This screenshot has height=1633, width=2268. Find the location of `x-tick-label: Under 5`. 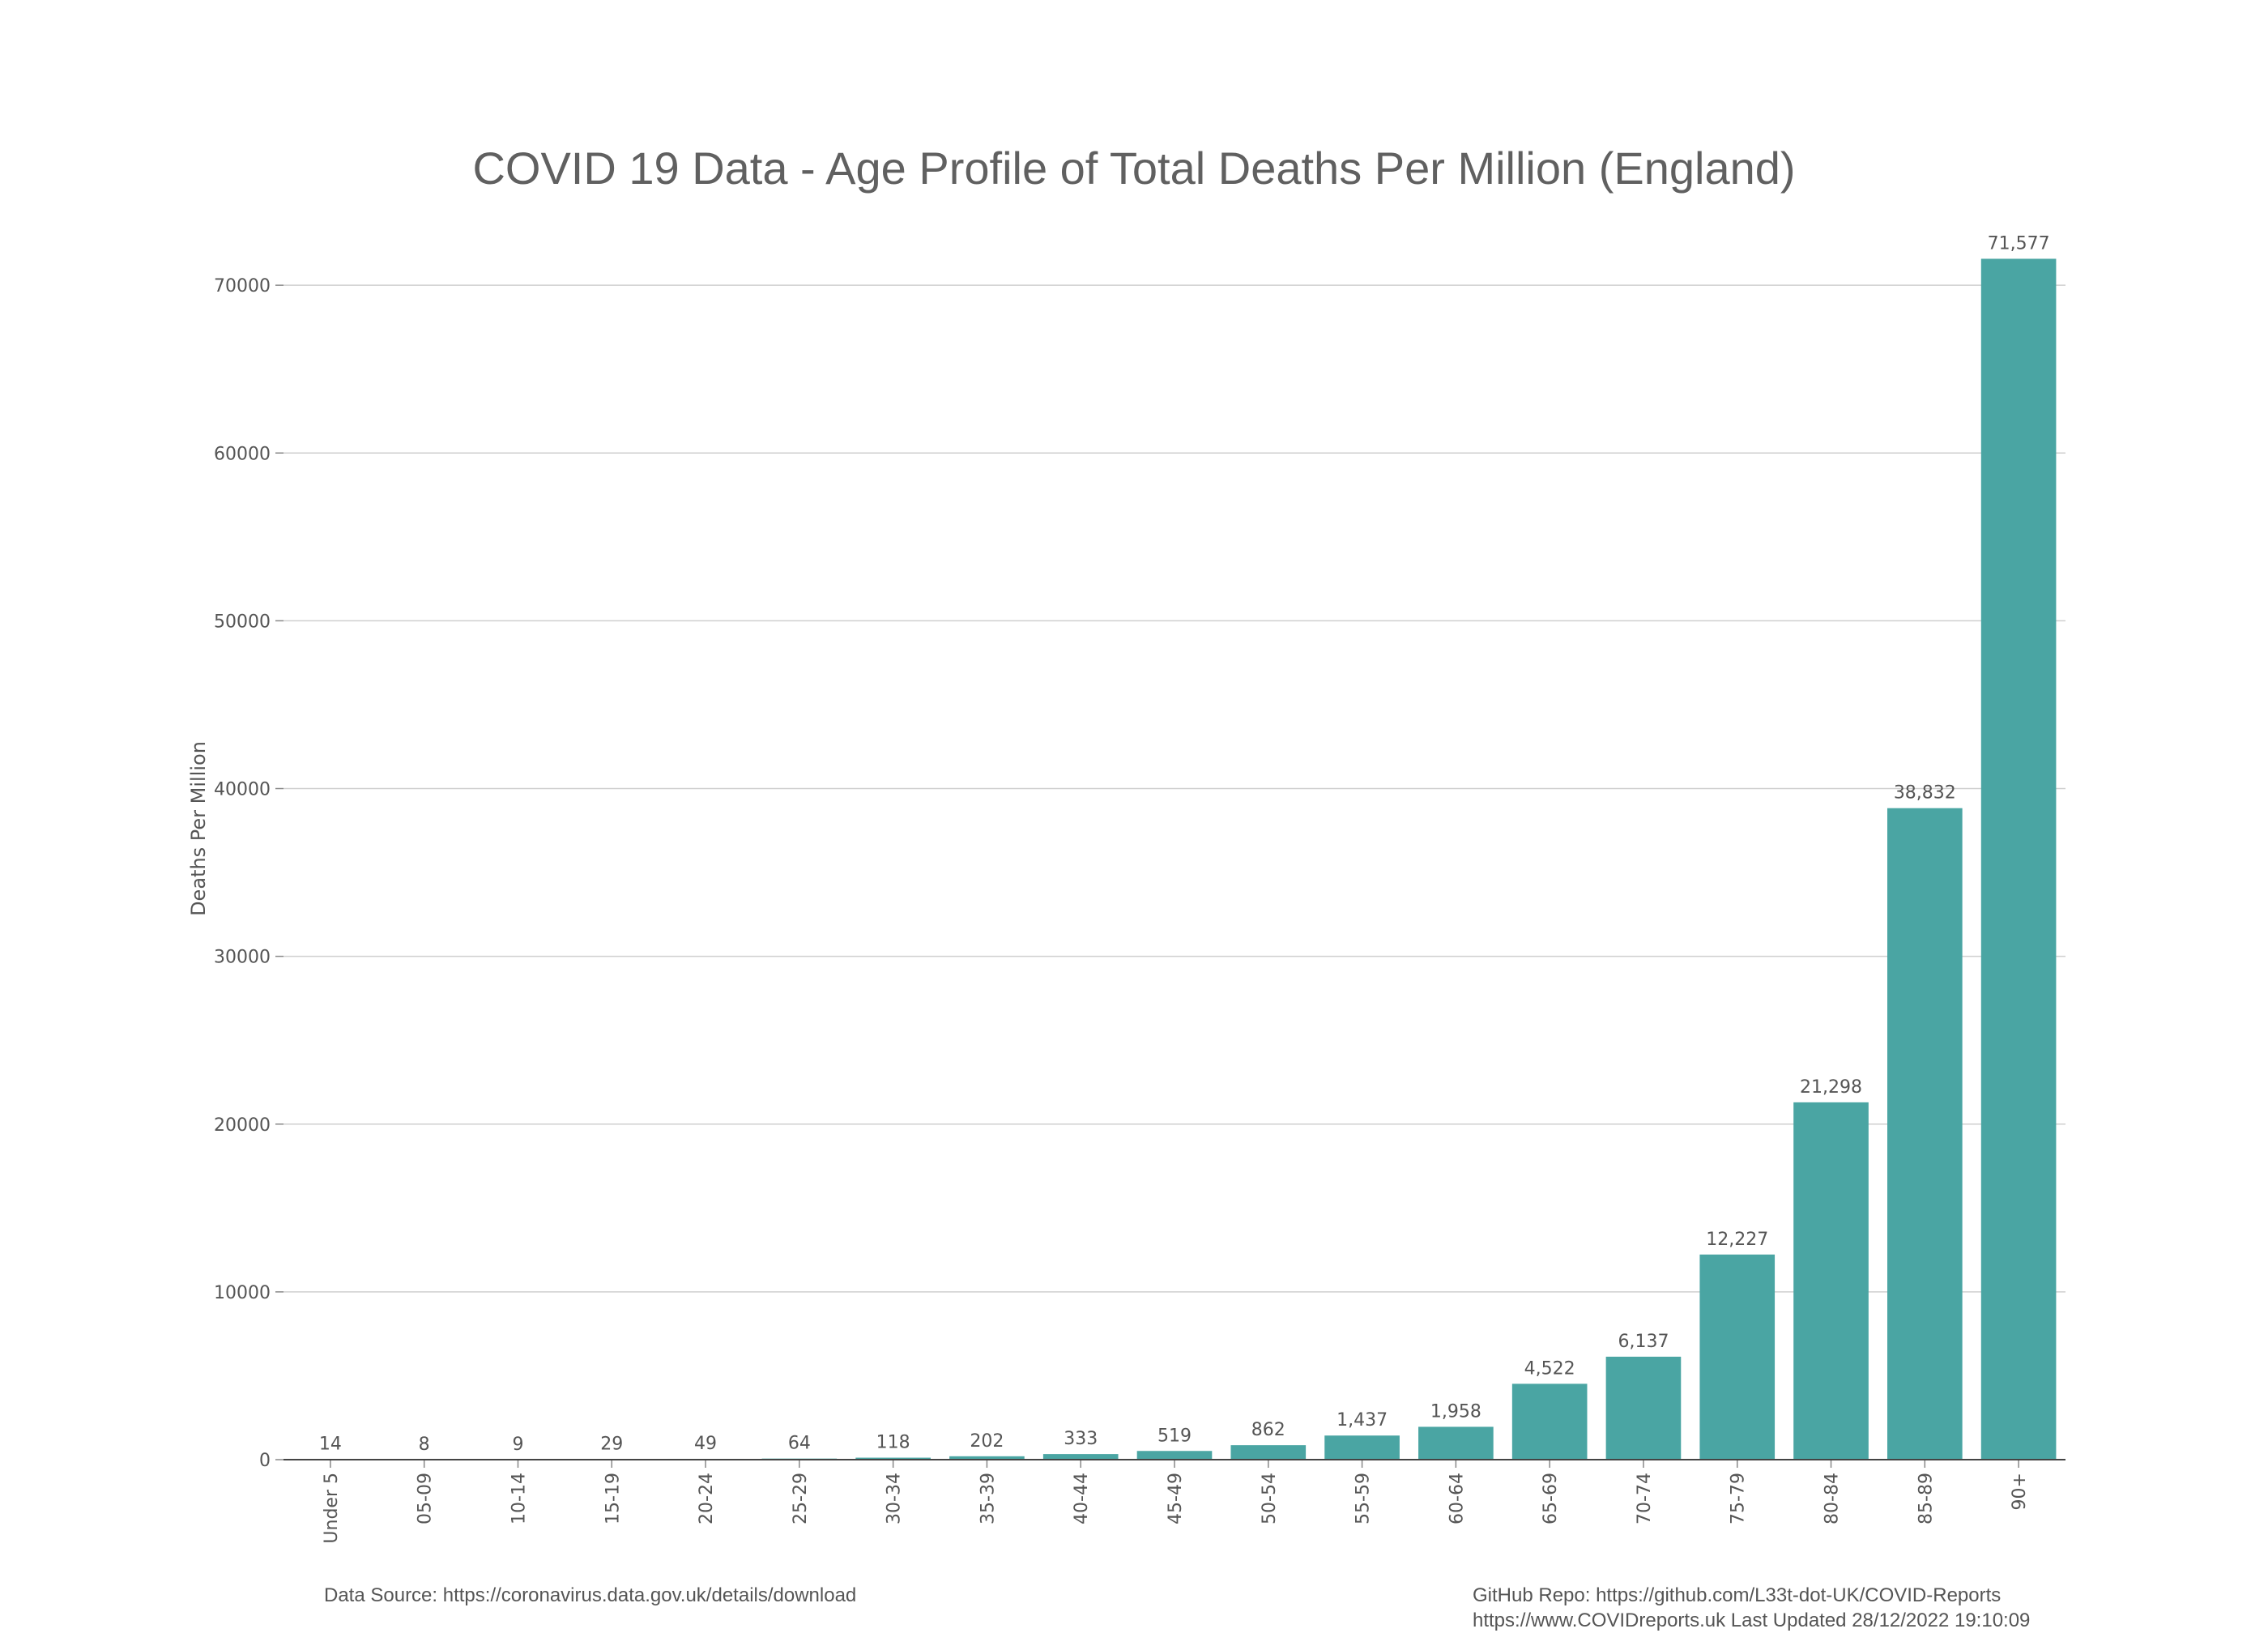

x-tick-label: Under 5 is located at coordinates (332, 1508).